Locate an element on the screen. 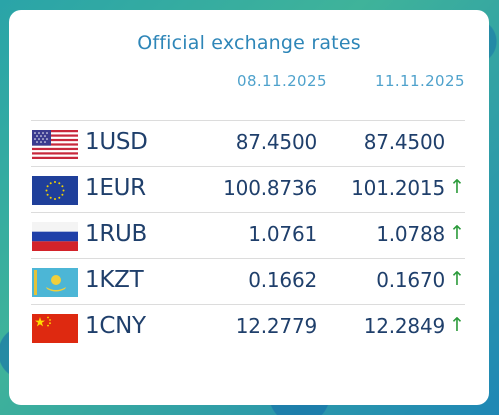  rate-value-1: 12.2779 is located at coordinates (276, 326).